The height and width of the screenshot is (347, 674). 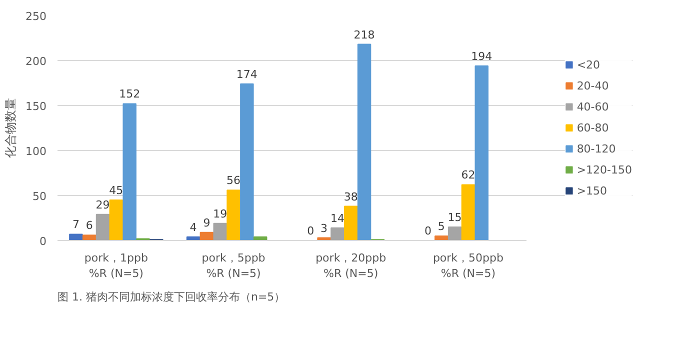 What do you see at coordinates (172, 297) in the screenshot?
I see `caption: 图 1. 猪肉不同加标浓度下回收率分布（n=5）` at bounding box center [172, 297].